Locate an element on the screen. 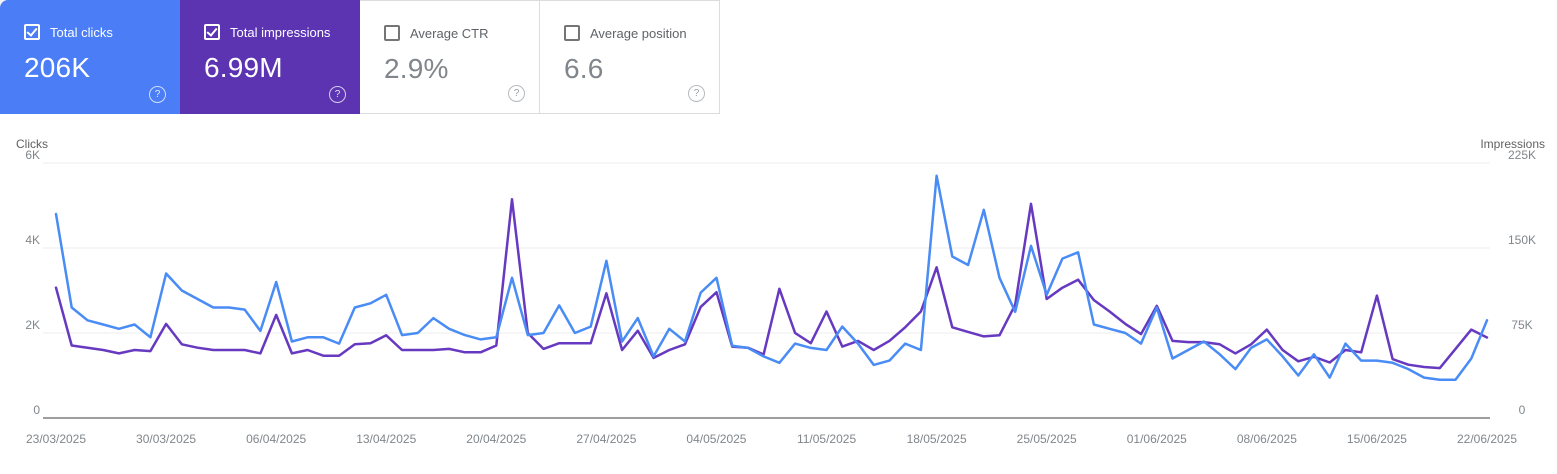  total-impressions-value: 6.99M is located at coordinates (243, 67).